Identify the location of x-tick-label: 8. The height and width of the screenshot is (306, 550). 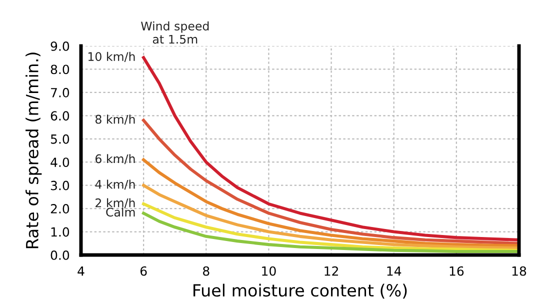
(206, 271).